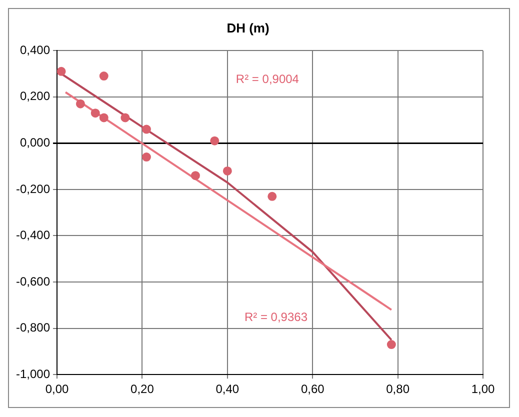  I want to click on annotation: R² = 0,9004, so click(268, 79).